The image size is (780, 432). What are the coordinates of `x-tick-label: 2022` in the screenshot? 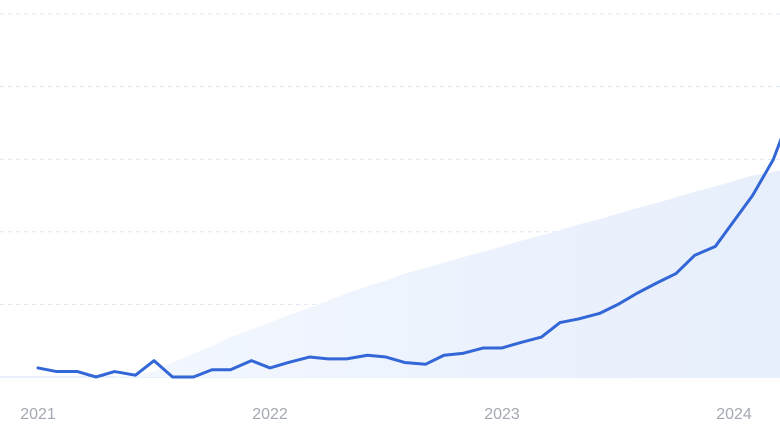 It's located at (270, 414).